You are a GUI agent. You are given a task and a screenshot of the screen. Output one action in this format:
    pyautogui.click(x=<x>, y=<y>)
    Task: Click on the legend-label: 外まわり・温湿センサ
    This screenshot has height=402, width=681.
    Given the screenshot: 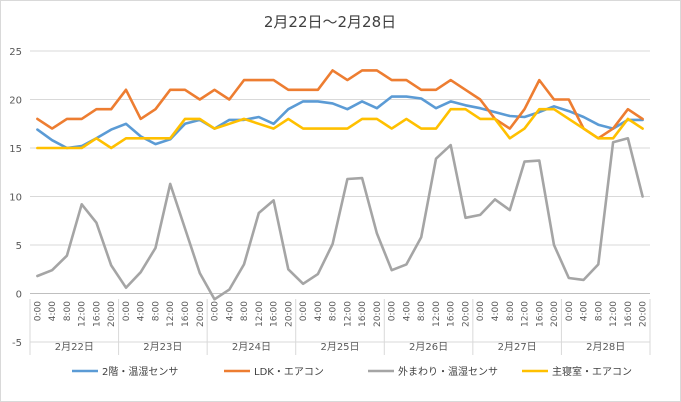 What is the action you would take?
    pyautogui.click(x=448, y=372)
    